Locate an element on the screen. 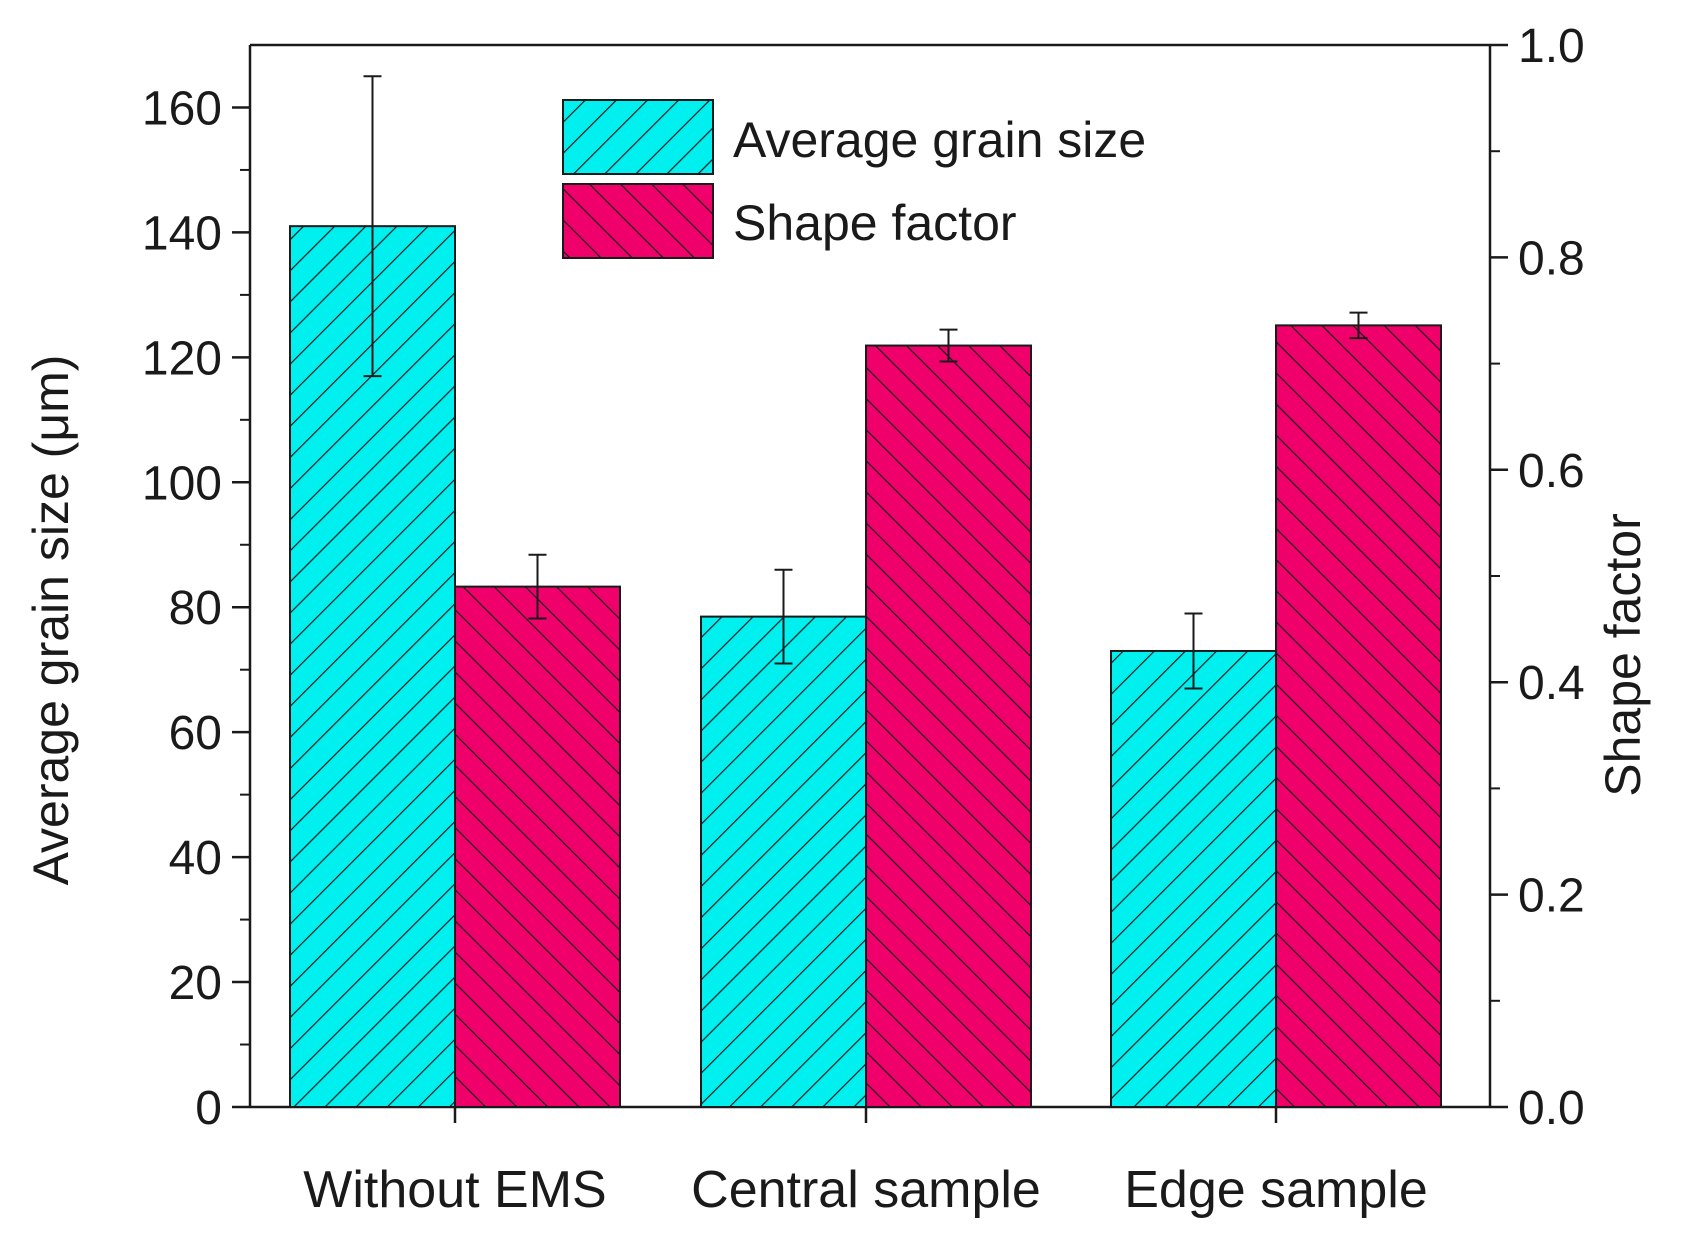 Image resolution: width=1681 pixels, height=1241 pixels. left-tick-label: 20 is located at coordinates (195, 983).